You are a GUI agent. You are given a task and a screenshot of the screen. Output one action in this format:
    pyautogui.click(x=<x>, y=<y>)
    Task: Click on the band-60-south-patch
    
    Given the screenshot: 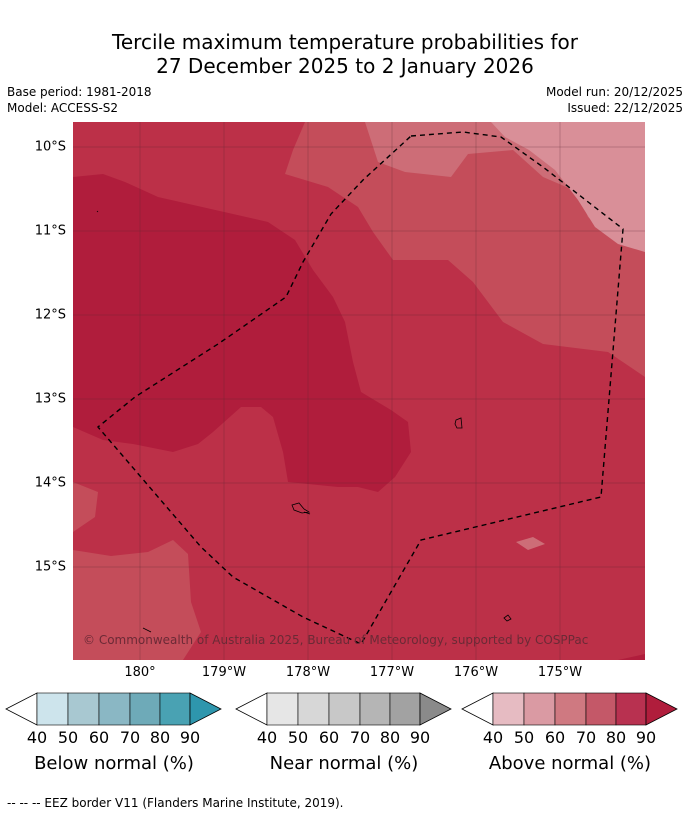 What is the action you would take?
    pyautogui.click(x=530, y=543)
    